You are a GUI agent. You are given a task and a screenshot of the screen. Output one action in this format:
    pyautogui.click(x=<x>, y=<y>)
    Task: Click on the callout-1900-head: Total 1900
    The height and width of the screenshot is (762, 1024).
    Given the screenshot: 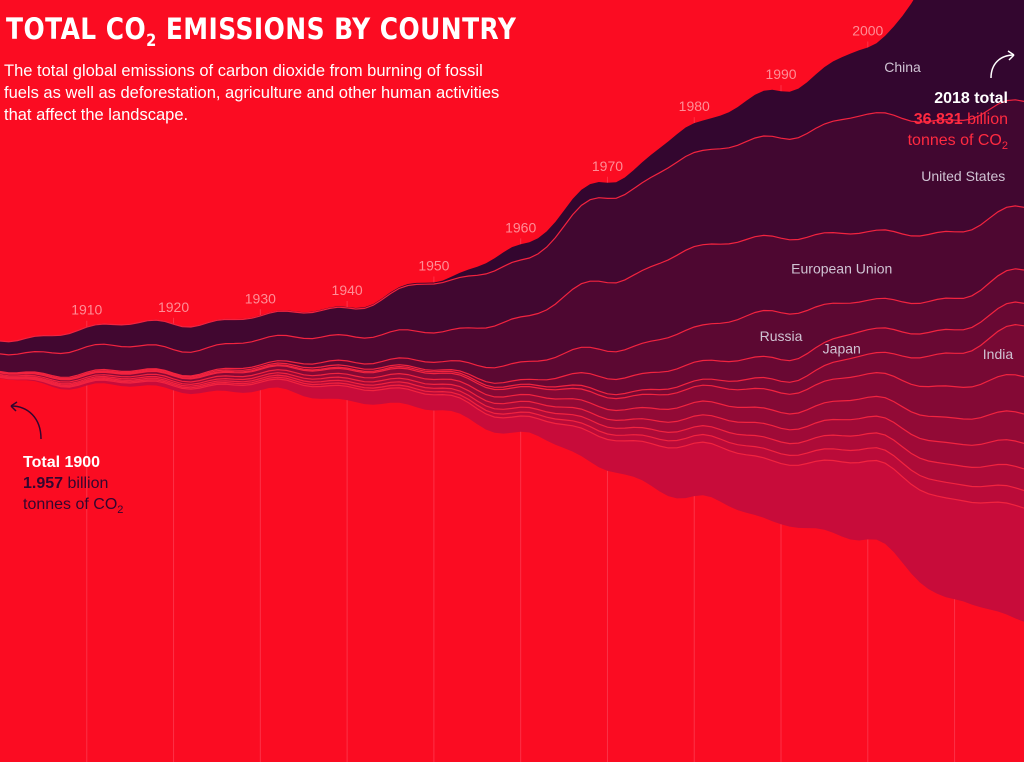 What is the action you would take?
    pyautogui.click(x=62, y=462)
    